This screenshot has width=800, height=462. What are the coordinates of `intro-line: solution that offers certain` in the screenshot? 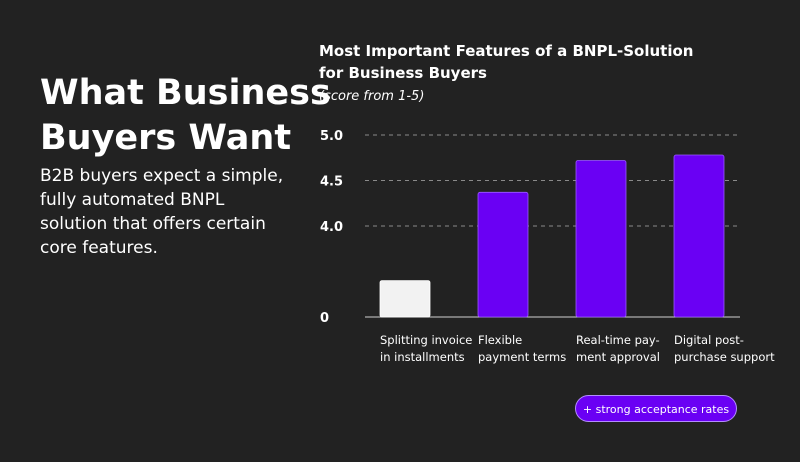 It's located at (153, 224).